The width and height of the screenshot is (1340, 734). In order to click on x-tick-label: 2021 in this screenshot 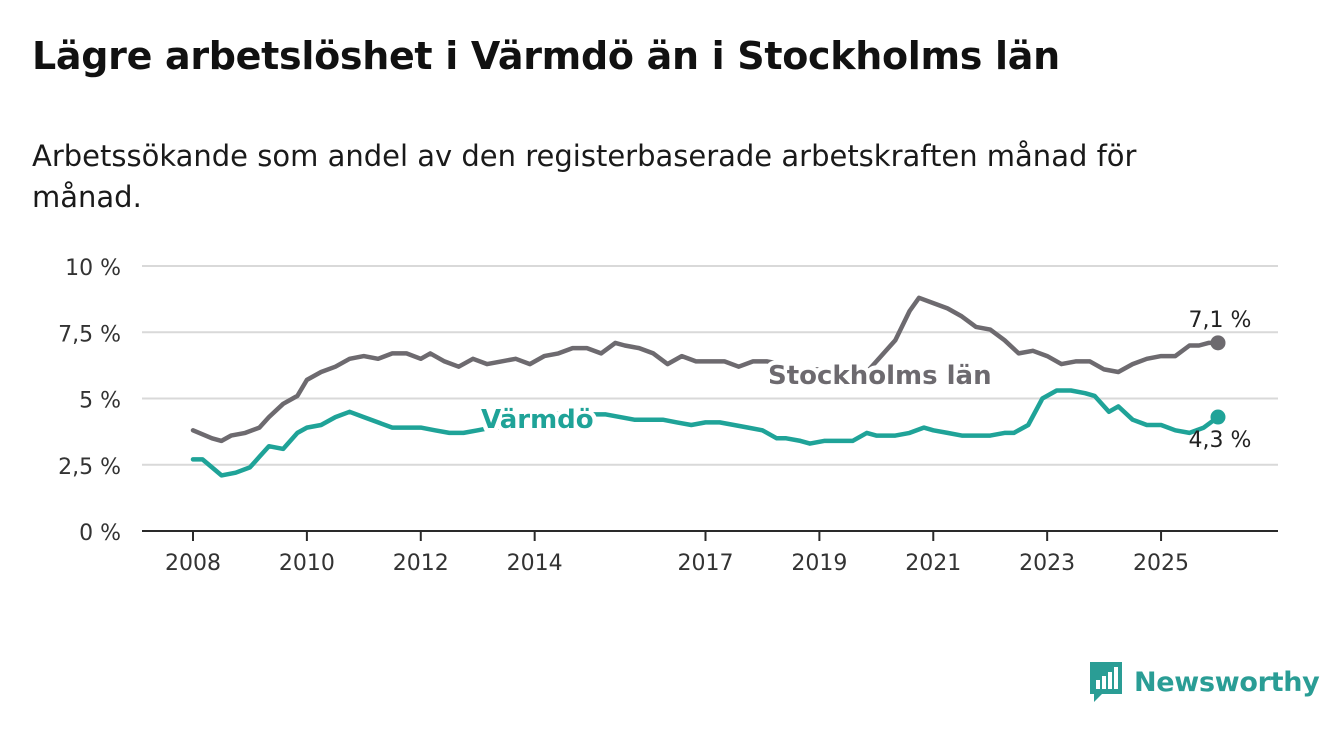, I will do `click(933, 563)`.